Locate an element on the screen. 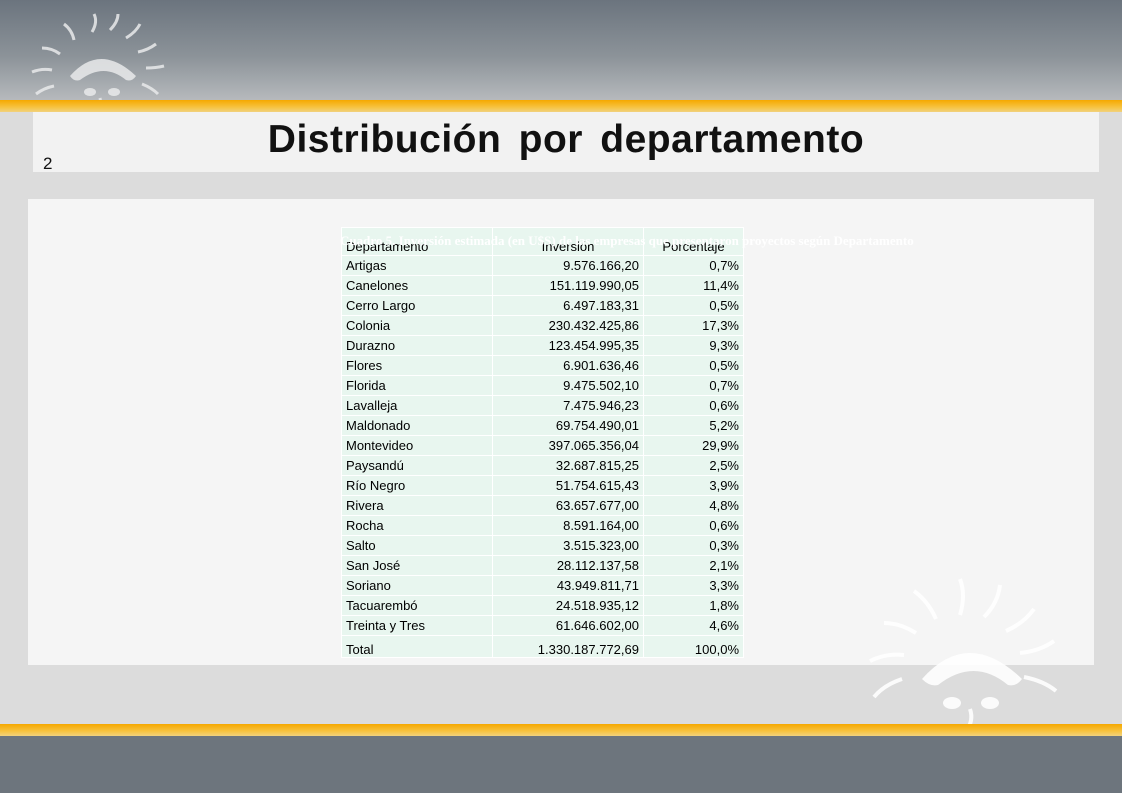 The image size is (1122, 793). table-row: Tacuarembó 24.518.935,12 1,8% is located at coordinates (542, 605).